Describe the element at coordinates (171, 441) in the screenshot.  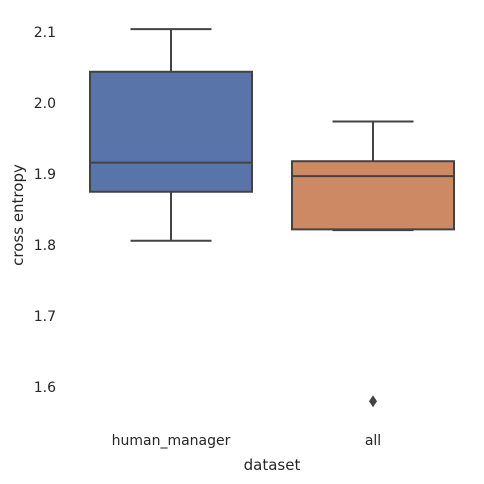
I see `x-tick-label: human_manager` at that location.